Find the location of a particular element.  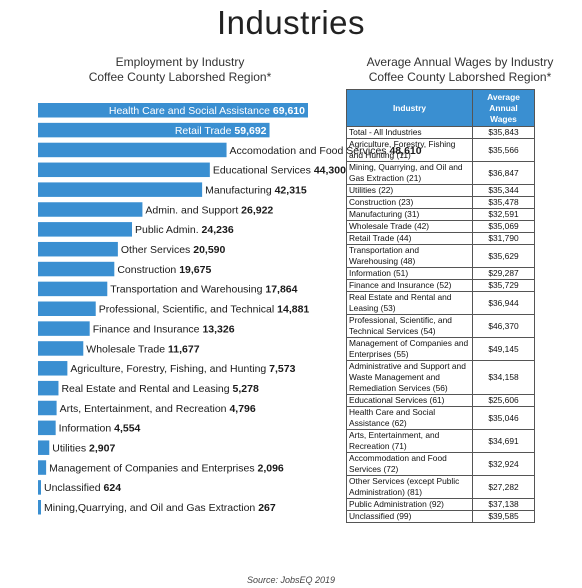

bar-category: Unclassified is located at coordinates (72, 488).